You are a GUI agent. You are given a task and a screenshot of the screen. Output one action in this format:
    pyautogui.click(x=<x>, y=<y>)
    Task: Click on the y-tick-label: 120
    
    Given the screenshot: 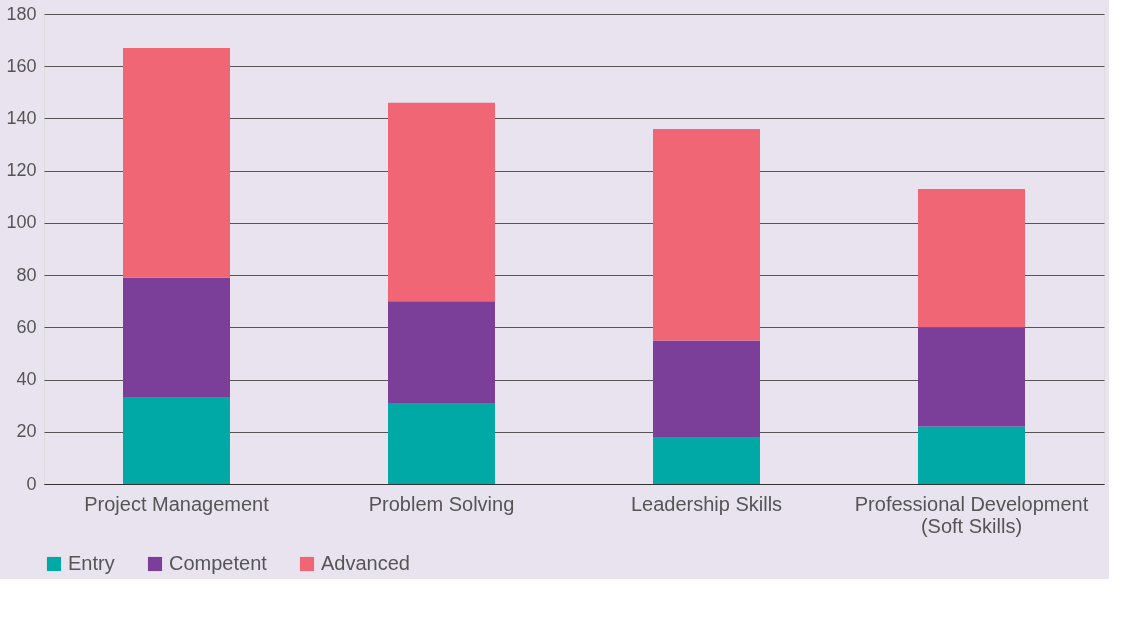 What is the action you would take?
    pyautogui.click(x=21, y=170)
    